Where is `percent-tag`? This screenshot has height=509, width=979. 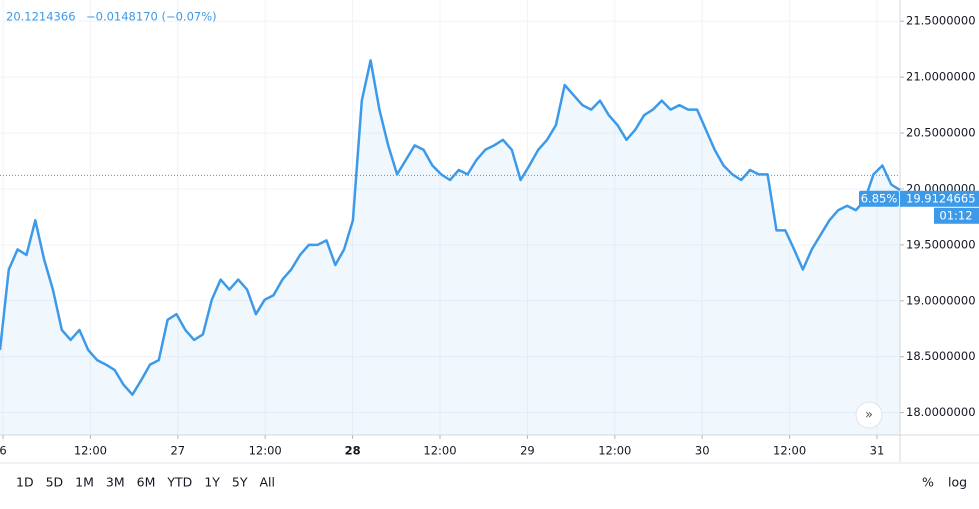
percent-tag is located at coordinates (879, 198).